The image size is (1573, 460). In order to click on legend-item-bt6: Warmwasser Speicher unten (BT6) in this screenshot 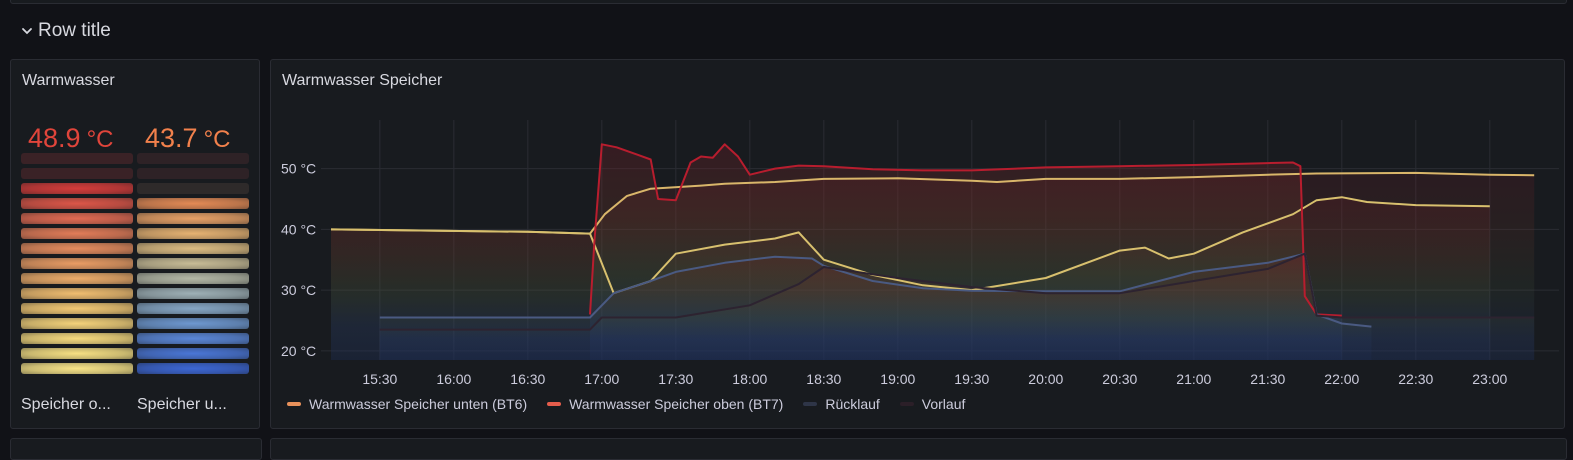, I will do `click(407, 404)`.